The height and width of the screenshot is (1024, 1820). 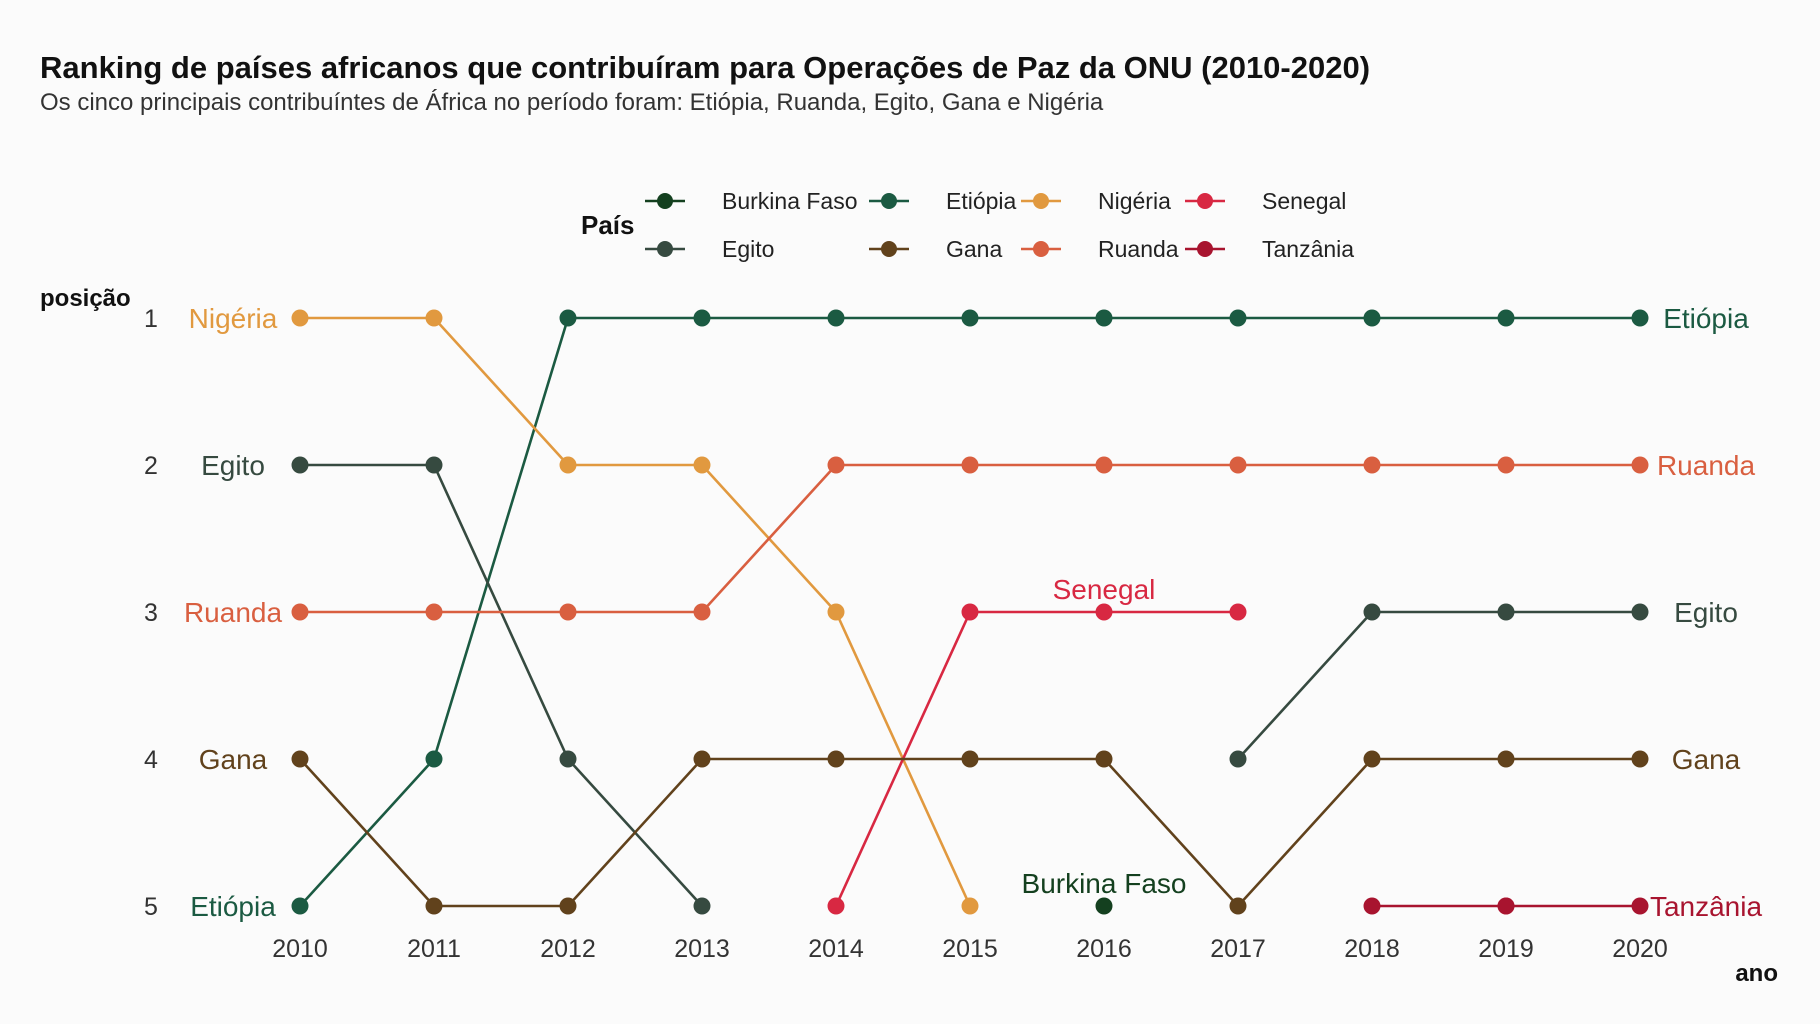 What do you see at coordinates (702, 949) in the screenshot?
I see `x-tick-label: 2013` at bounding box center [702, 949].